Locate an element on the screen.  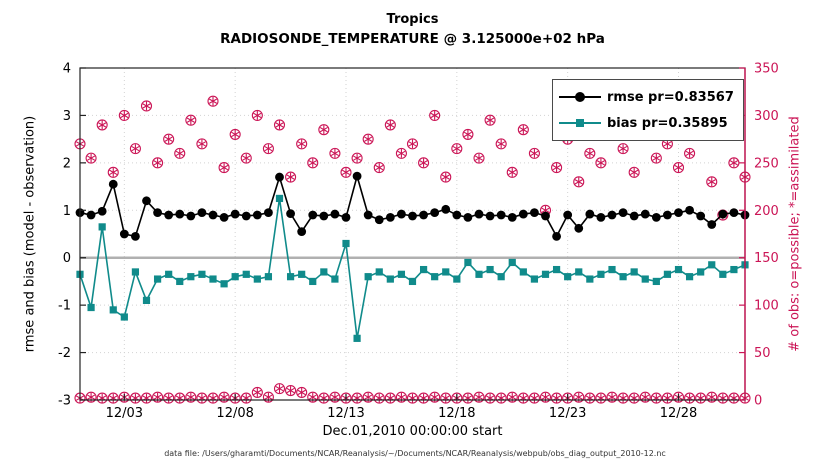
left-tick-label: 4 is located at coordinates (67, 69).